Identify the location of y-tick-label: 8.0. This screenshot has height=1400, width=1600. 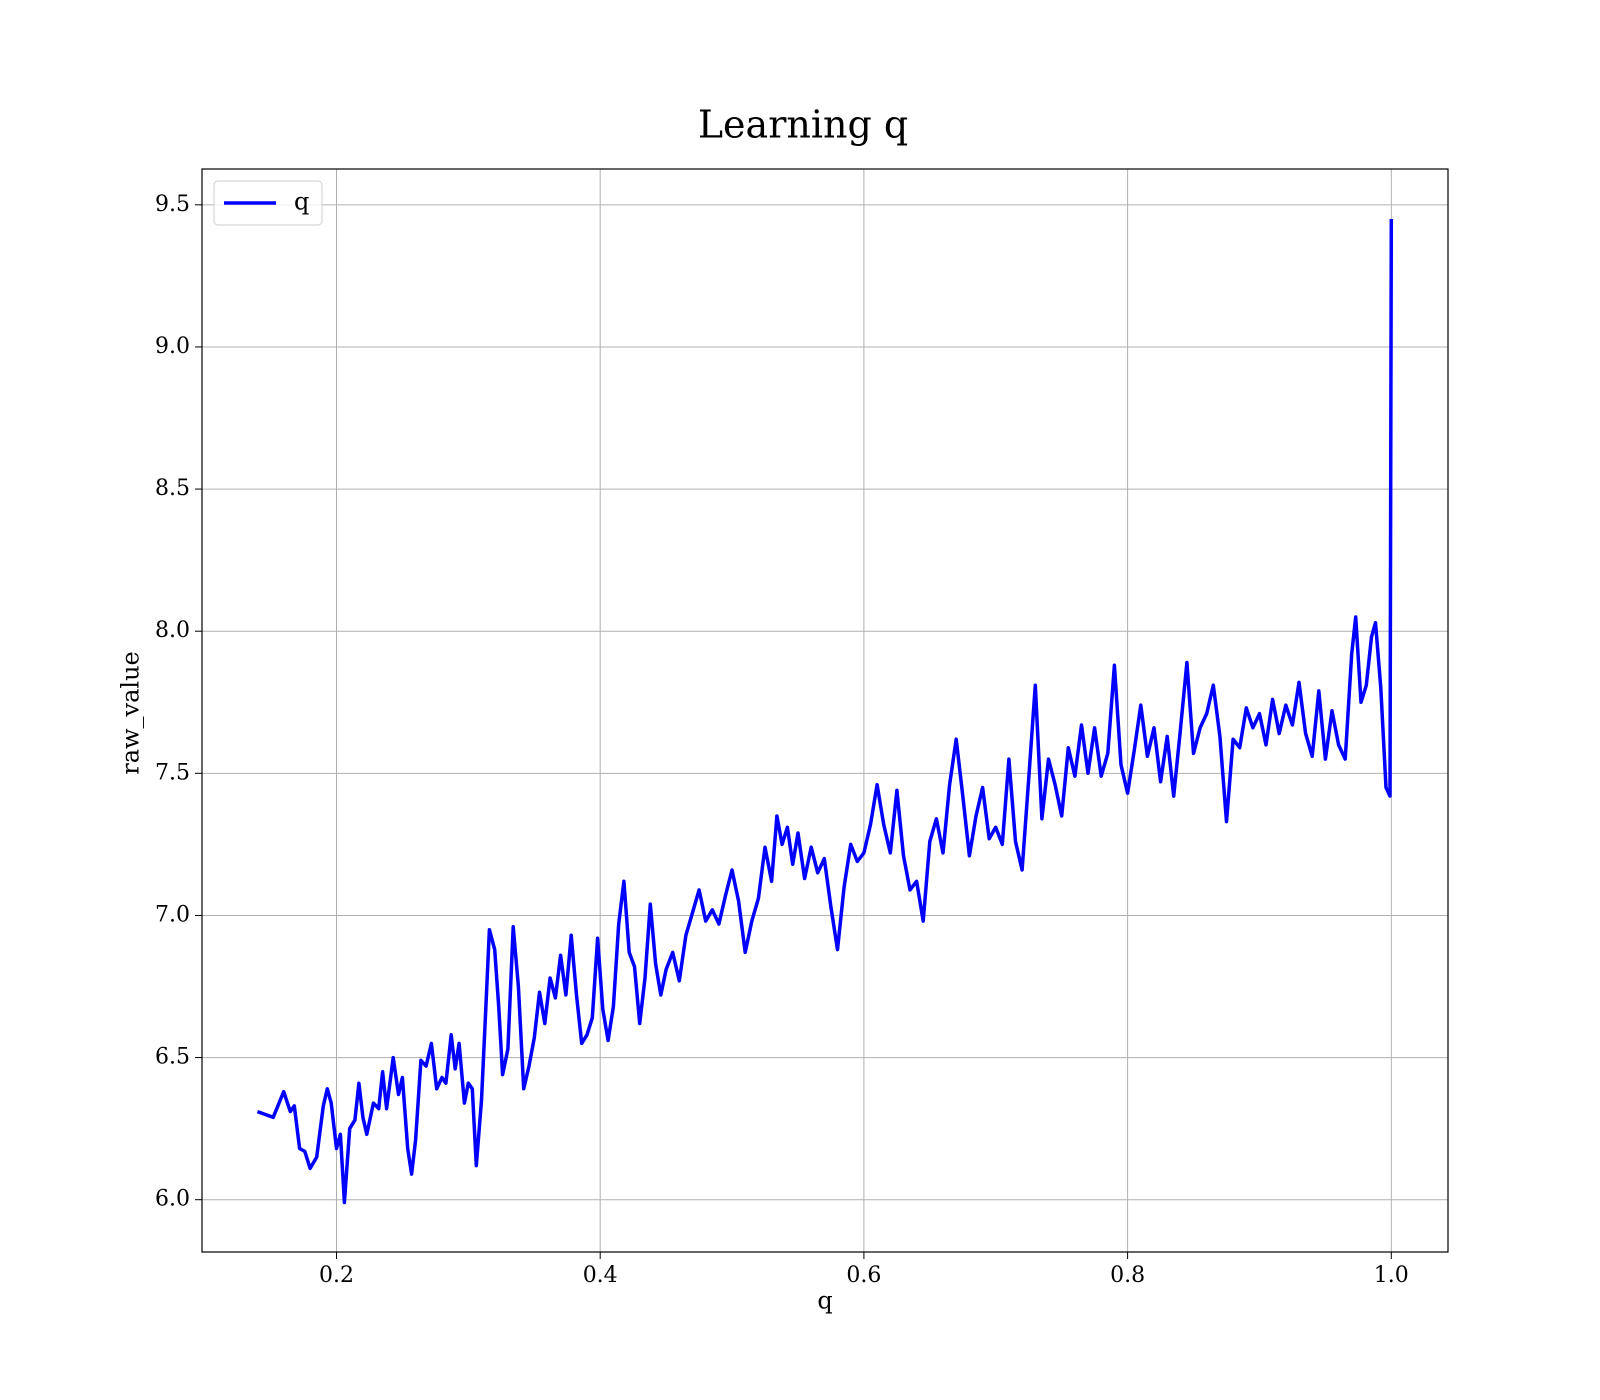
(172, 630).